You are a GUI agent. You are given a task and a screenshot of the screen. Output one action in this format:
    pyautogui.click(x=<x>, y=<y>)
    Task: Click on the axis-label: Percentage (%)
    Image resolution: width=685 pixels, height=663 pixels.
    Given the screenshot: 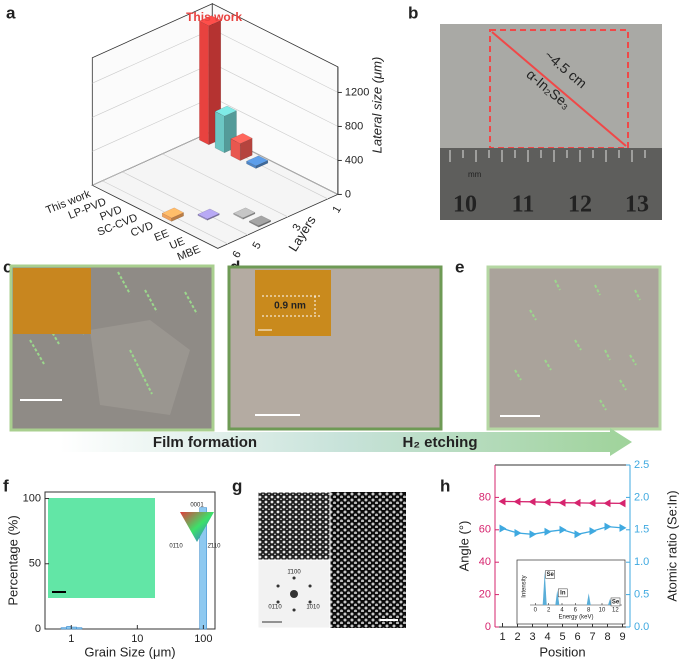 What is the action you would take?
    pyautogui.click(x=12, y=560)
    